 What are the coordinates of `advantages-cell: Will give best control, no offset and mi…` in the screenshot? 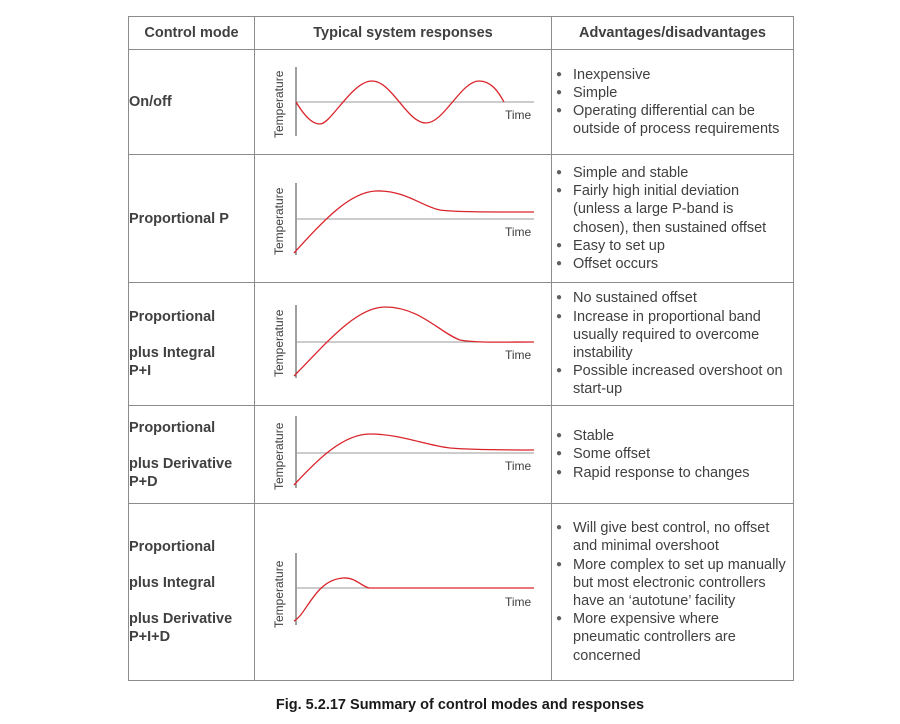 It's located at (672, 592).